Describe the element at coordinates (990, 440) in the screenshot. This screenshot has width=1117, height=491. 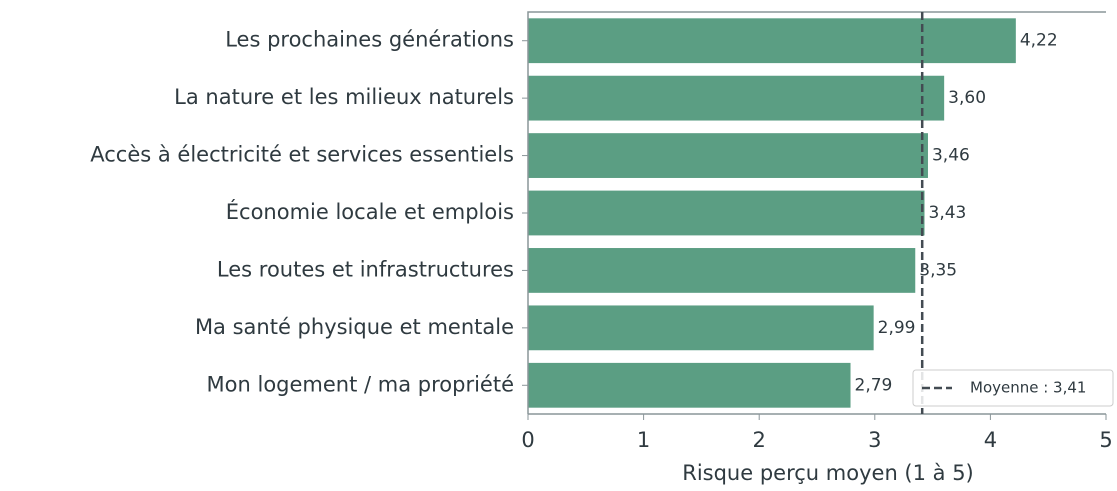
I see `x-tick-label: 4` at that location.